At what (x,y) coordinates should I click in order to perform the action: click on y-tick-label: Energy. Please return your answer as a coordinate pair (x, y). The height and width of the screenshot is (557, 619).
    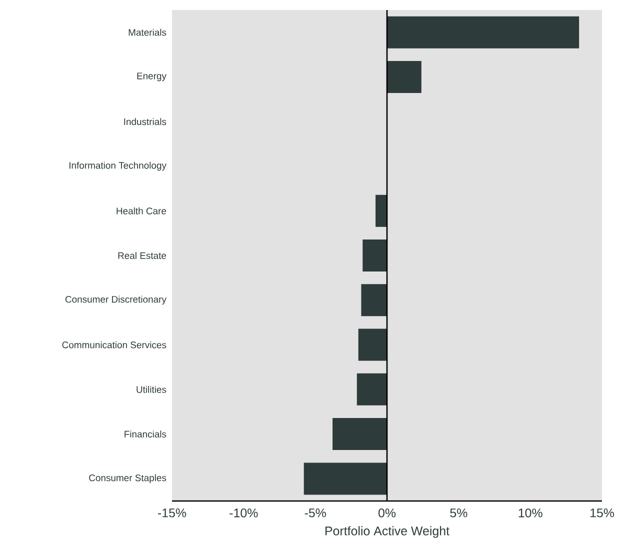
    Looking at the image, I should click on (151, 77).